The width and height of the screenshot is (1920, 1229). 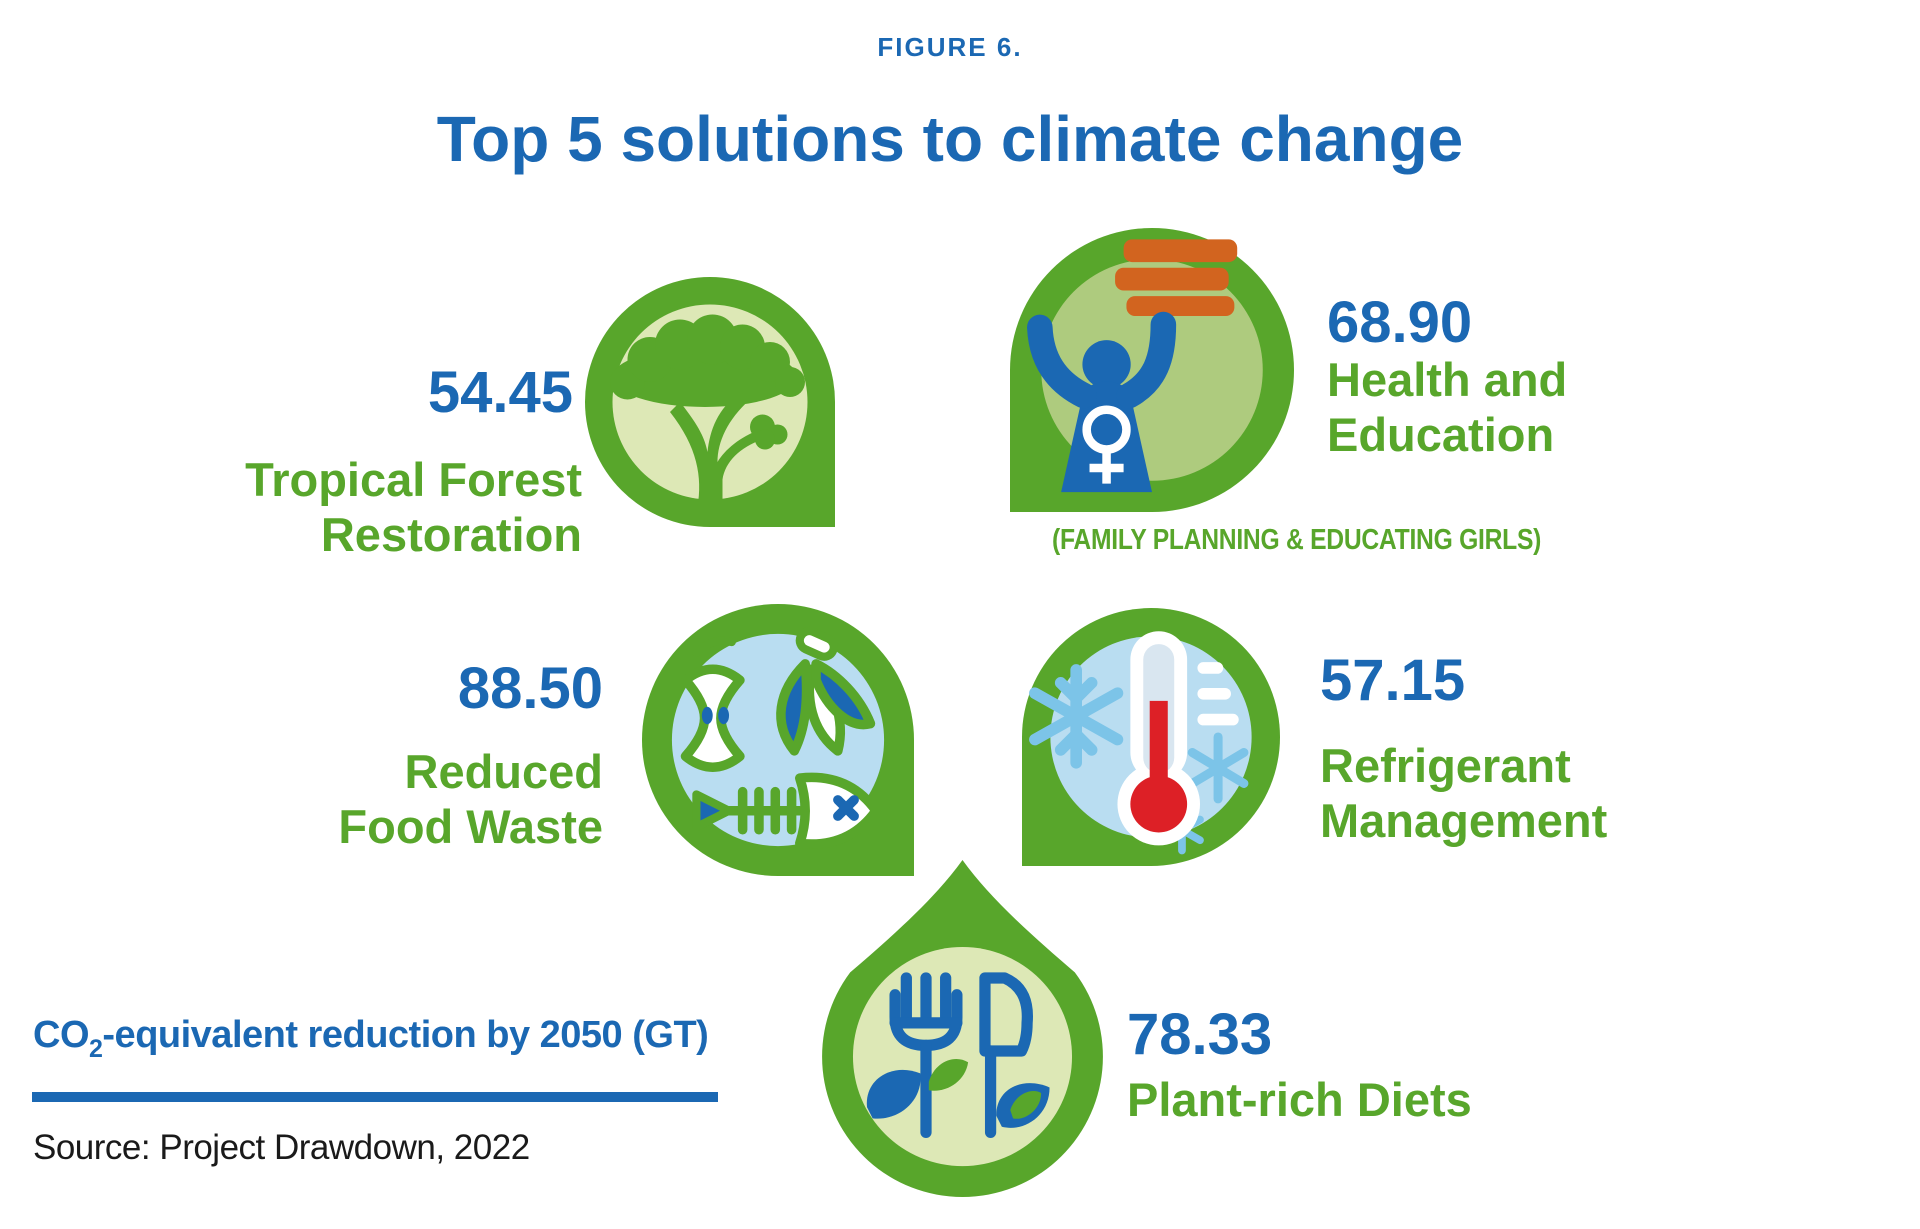 I want to click on label-plant-rich-diets: Plant-rich Diets, so click(x=1299, y=1099).